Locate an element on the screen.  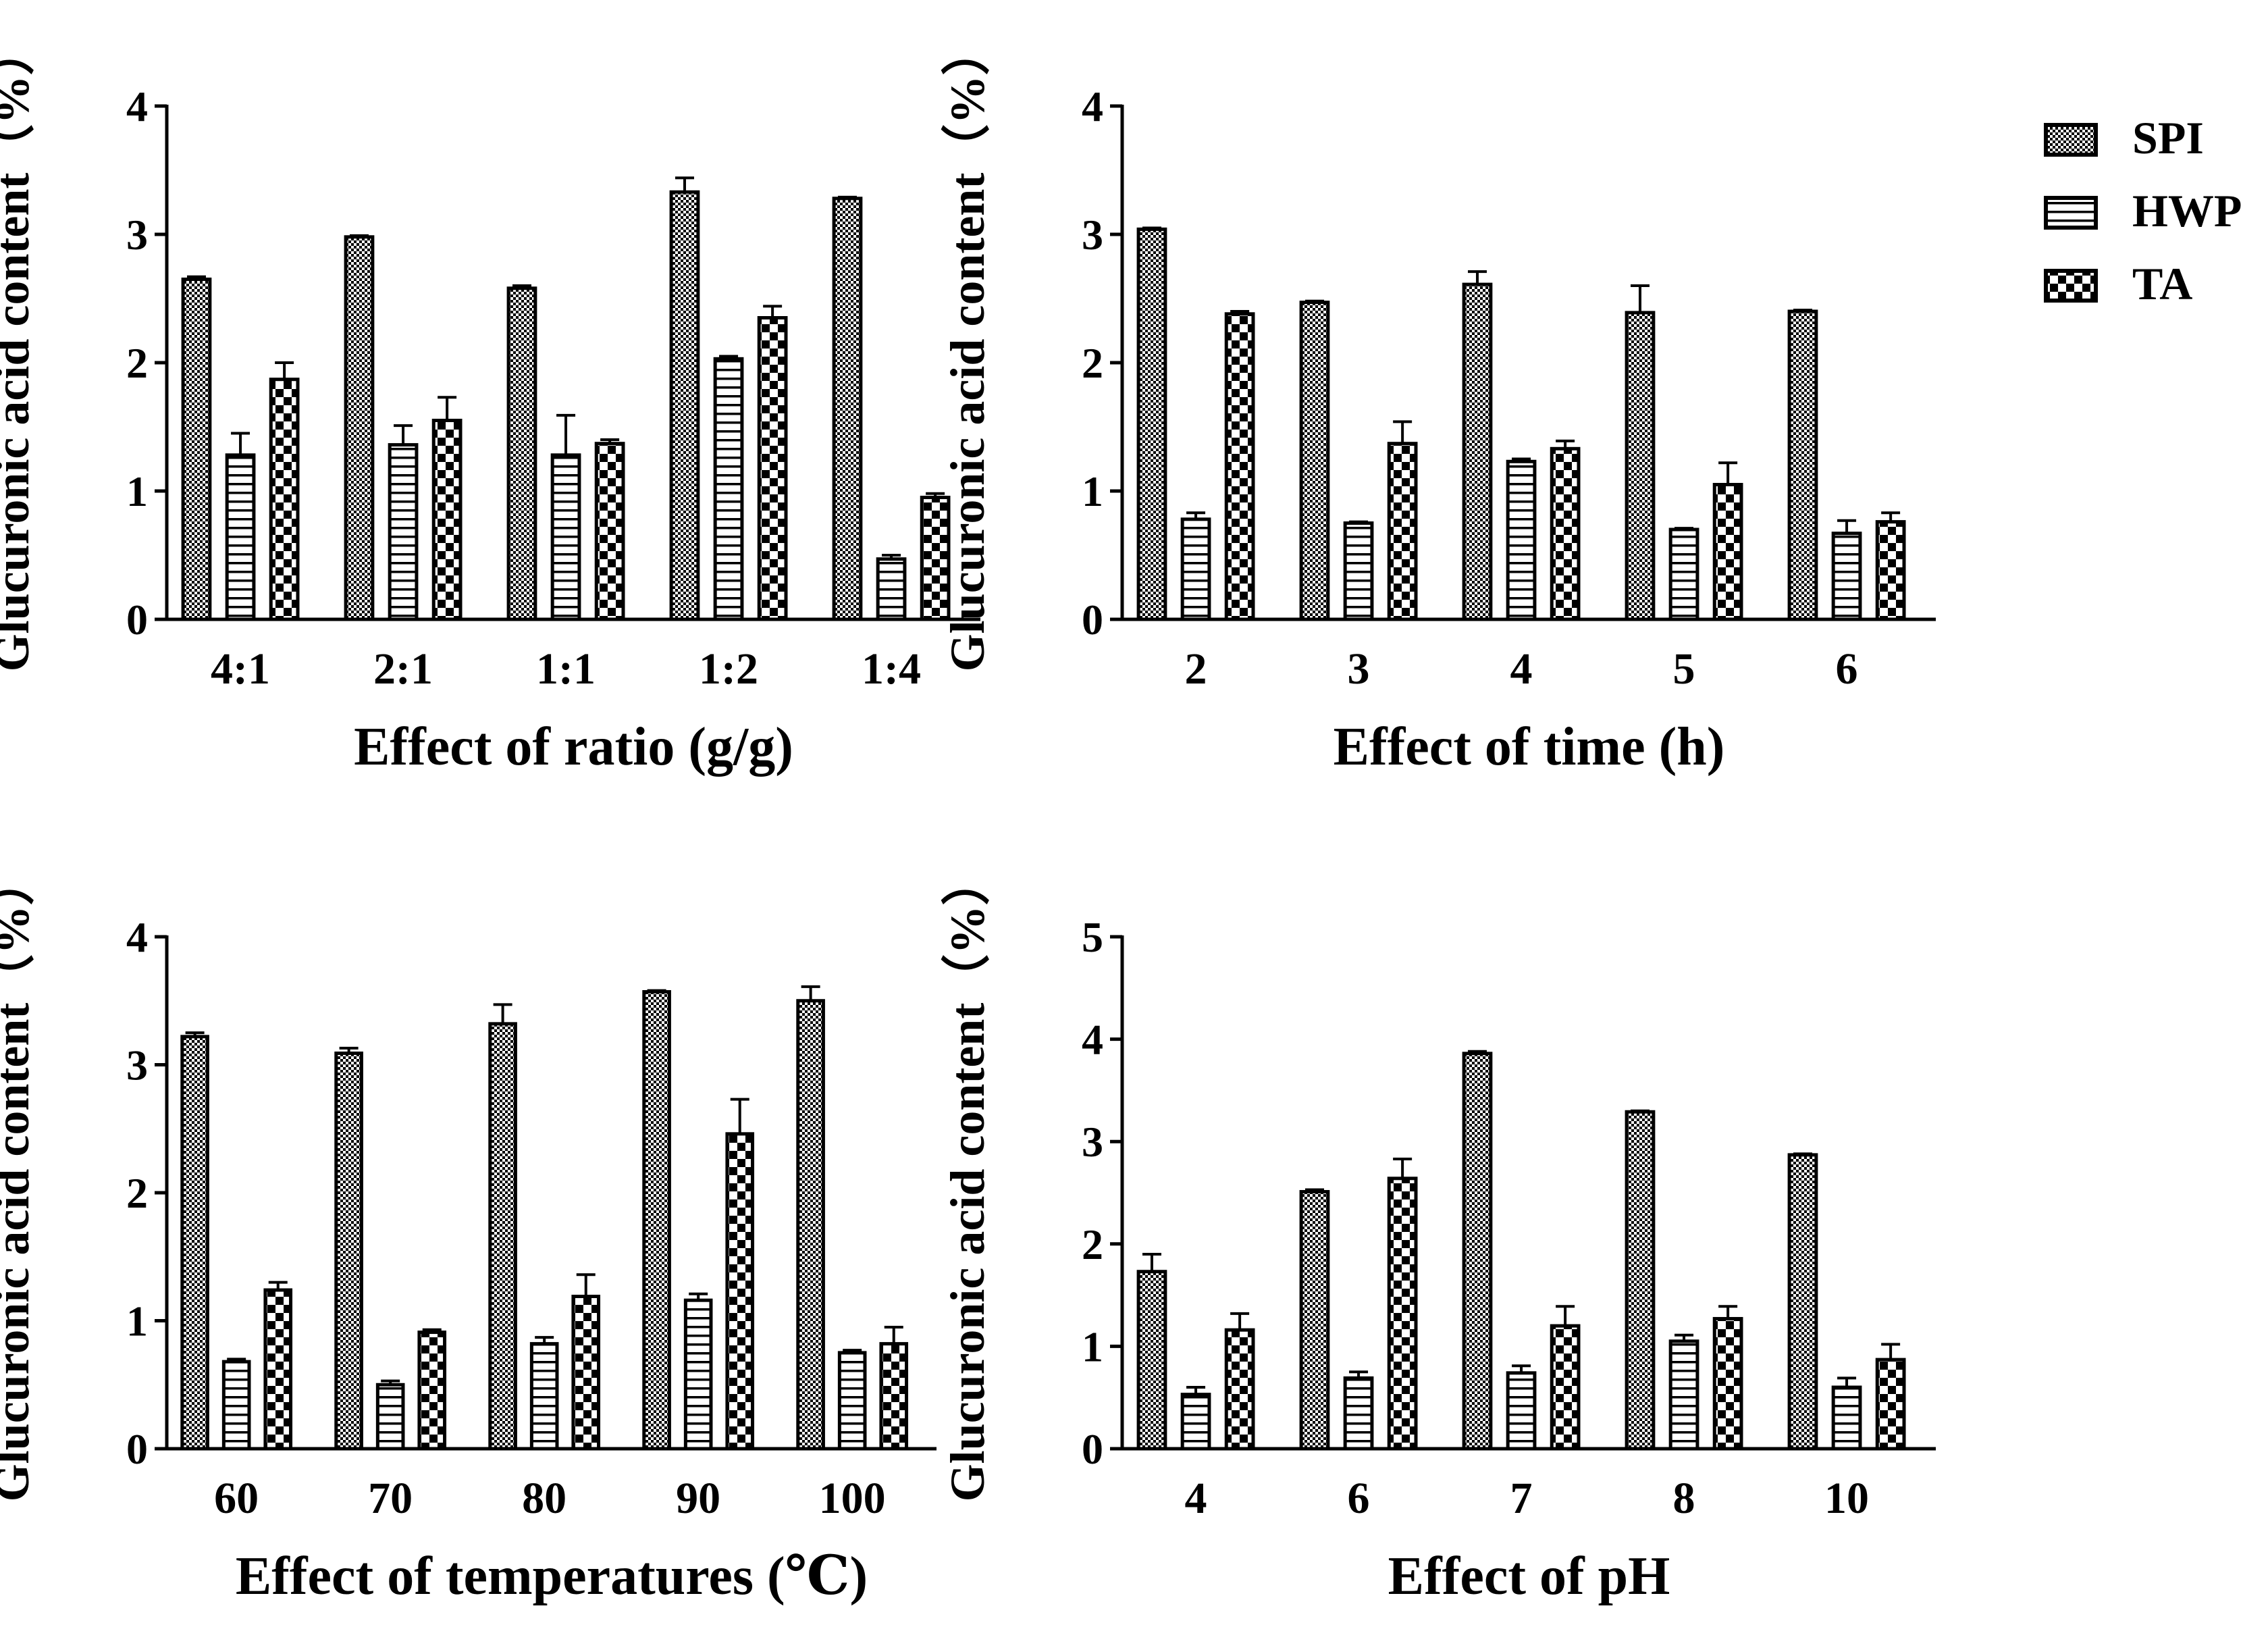
legend-swatch-spi is located at coordinates (2071, 140).